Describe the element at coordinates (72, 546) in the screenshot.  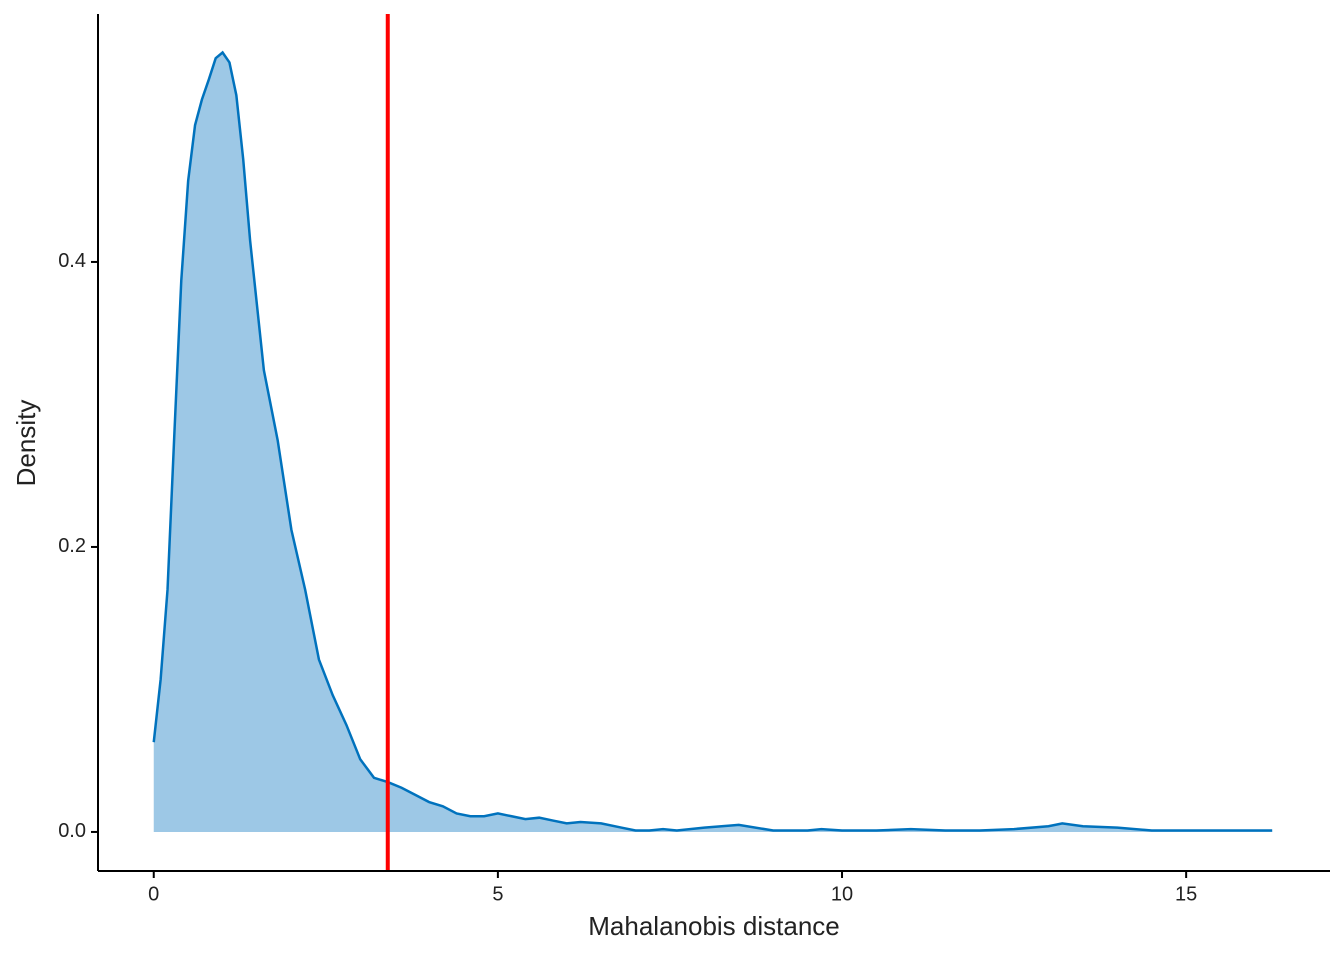
I see `y-tick-label: 0.2` at that location.